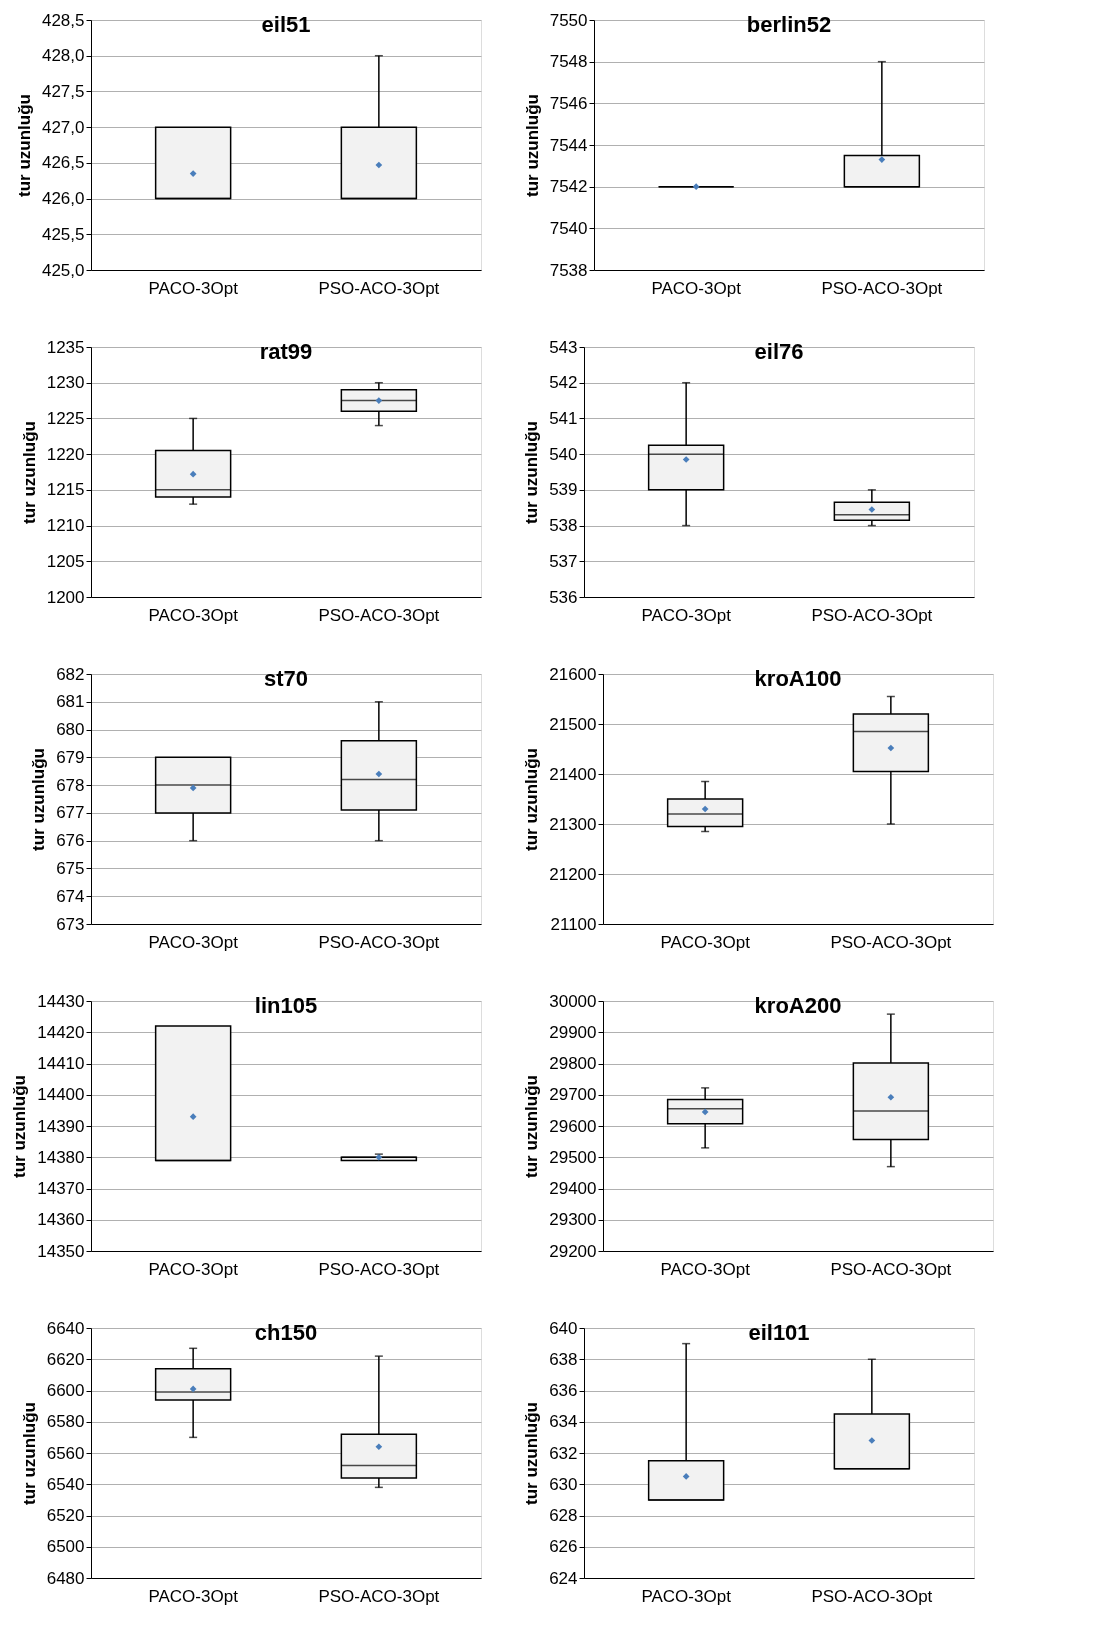  I want to click on y-tick-label: 427,0, so click(63, 127).